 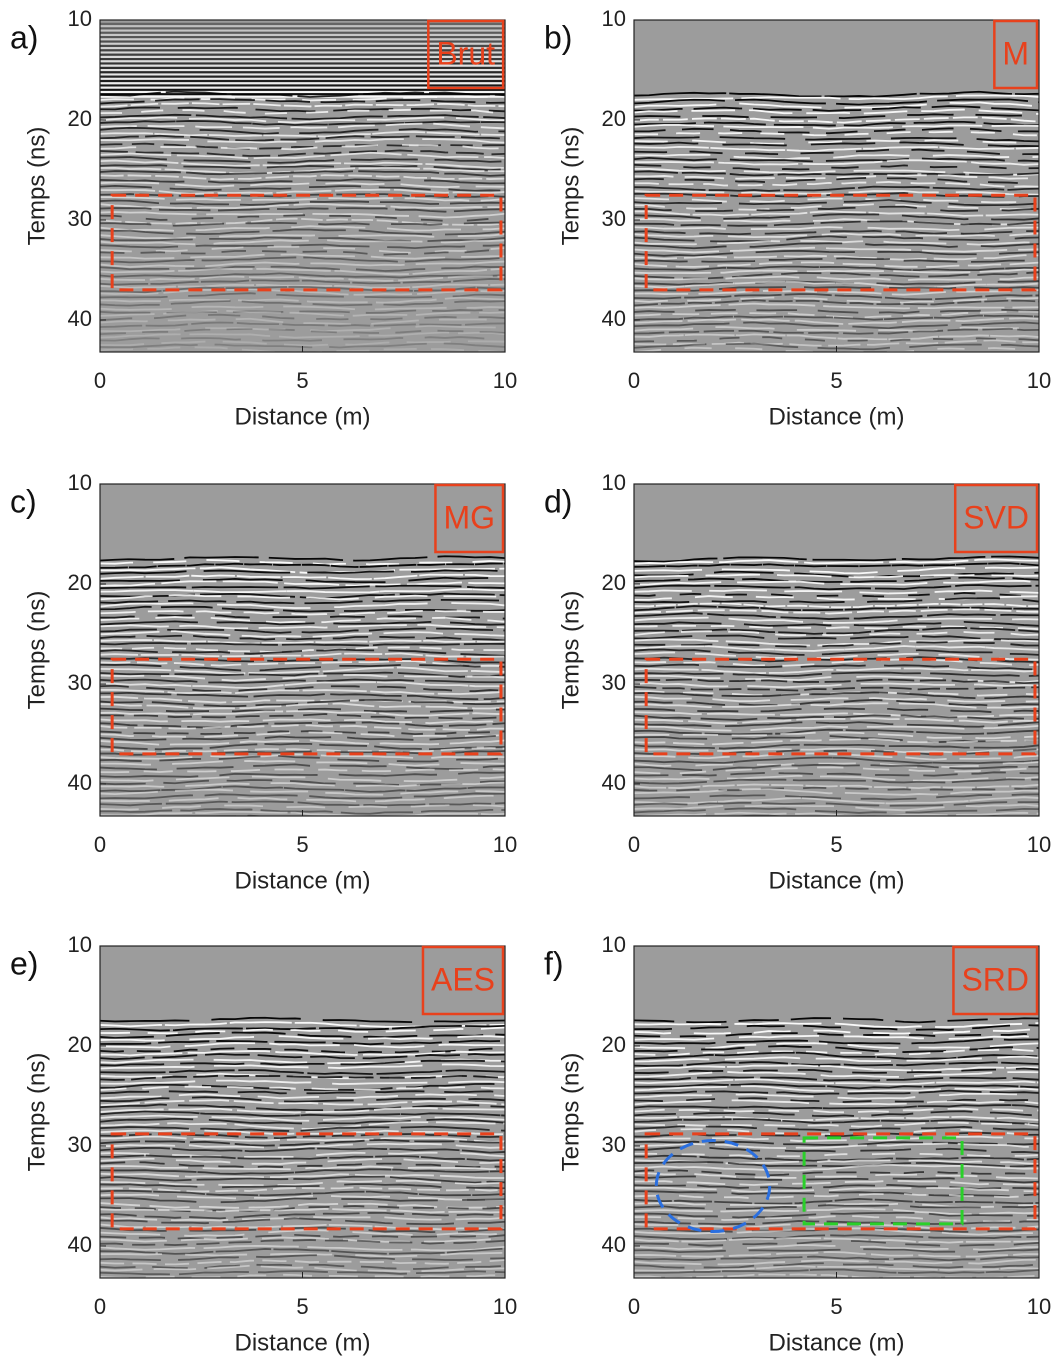 What do you see at coordinates (554, 963) in the screenshot?
I see `panel-label: f)` at bounding box center [554, 963].